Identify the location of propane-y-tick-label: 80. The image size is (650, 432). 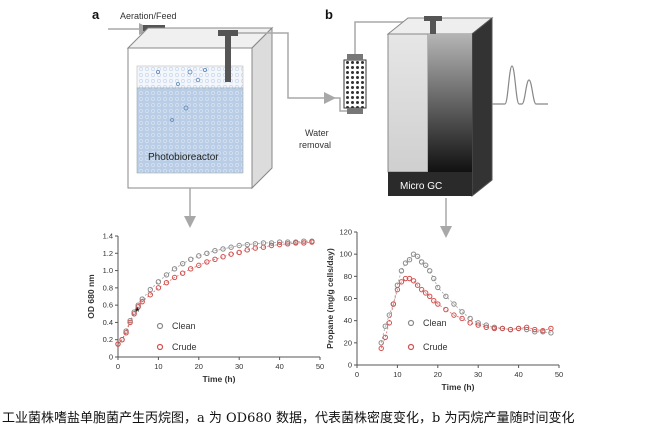
(348, 276).